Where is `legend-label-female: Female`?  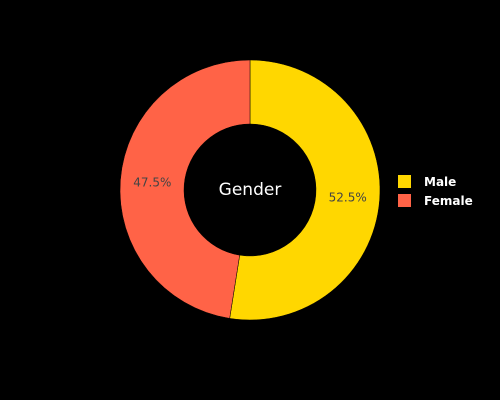
legend-label-female: Female is located at coordinates (448, 200).